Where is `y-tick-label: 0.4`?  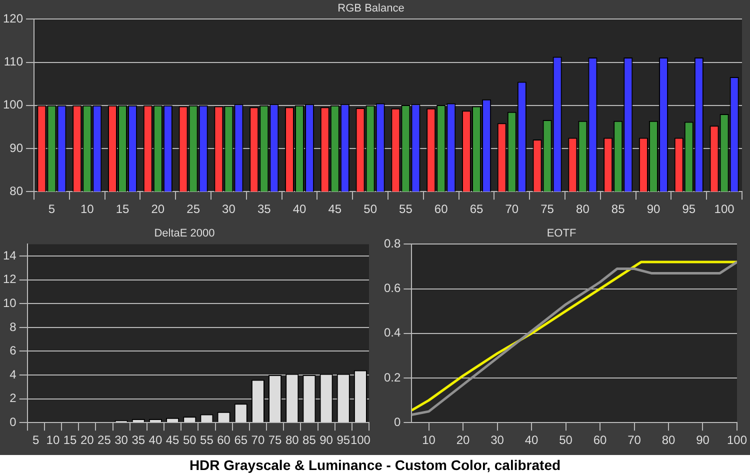
y-tick-label: 0.4 is located at coordinates (392, 333).